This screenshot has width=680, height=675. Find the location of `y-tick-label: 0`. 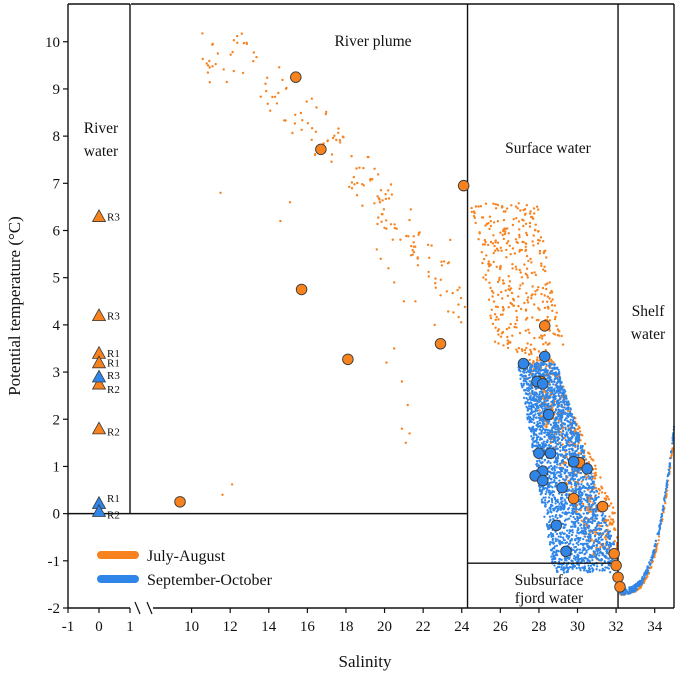

y-tick-label: 0 is located at coordinates (57, 515).